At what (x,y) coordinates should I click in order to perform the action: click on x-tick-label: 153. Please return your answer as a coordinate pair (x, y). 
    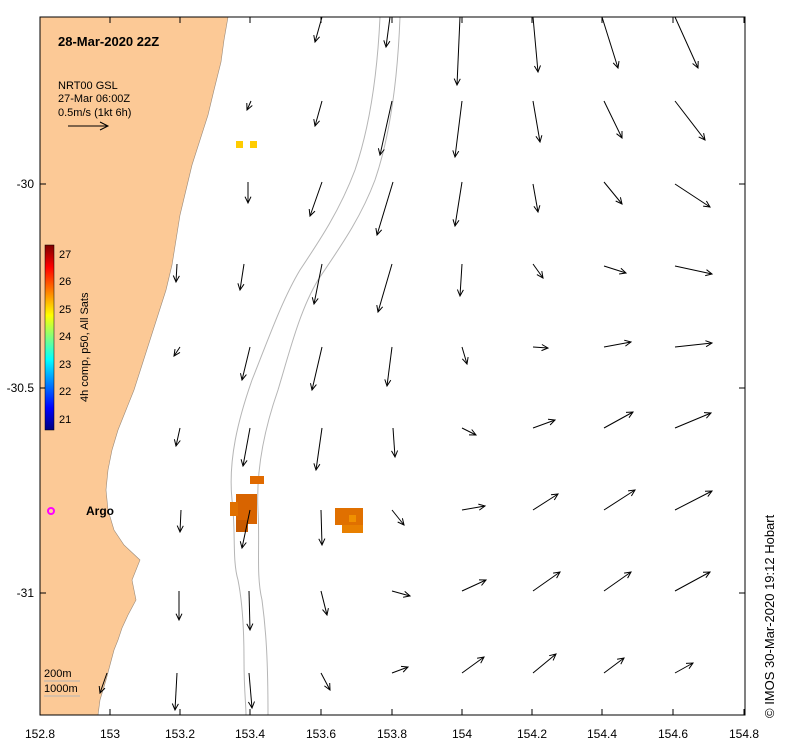
    Looking at the image, I should click on (110, 734).